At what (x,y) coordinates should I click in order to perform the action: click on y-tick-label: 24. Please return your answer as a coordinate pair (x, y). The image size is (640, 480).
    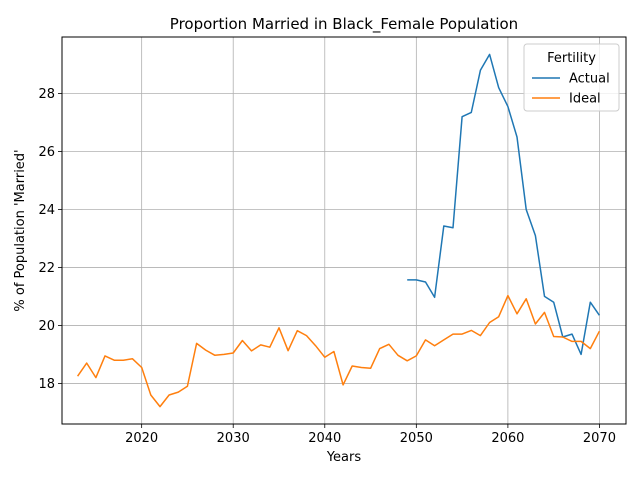
    Looking at the image, I should click on (46, 210).